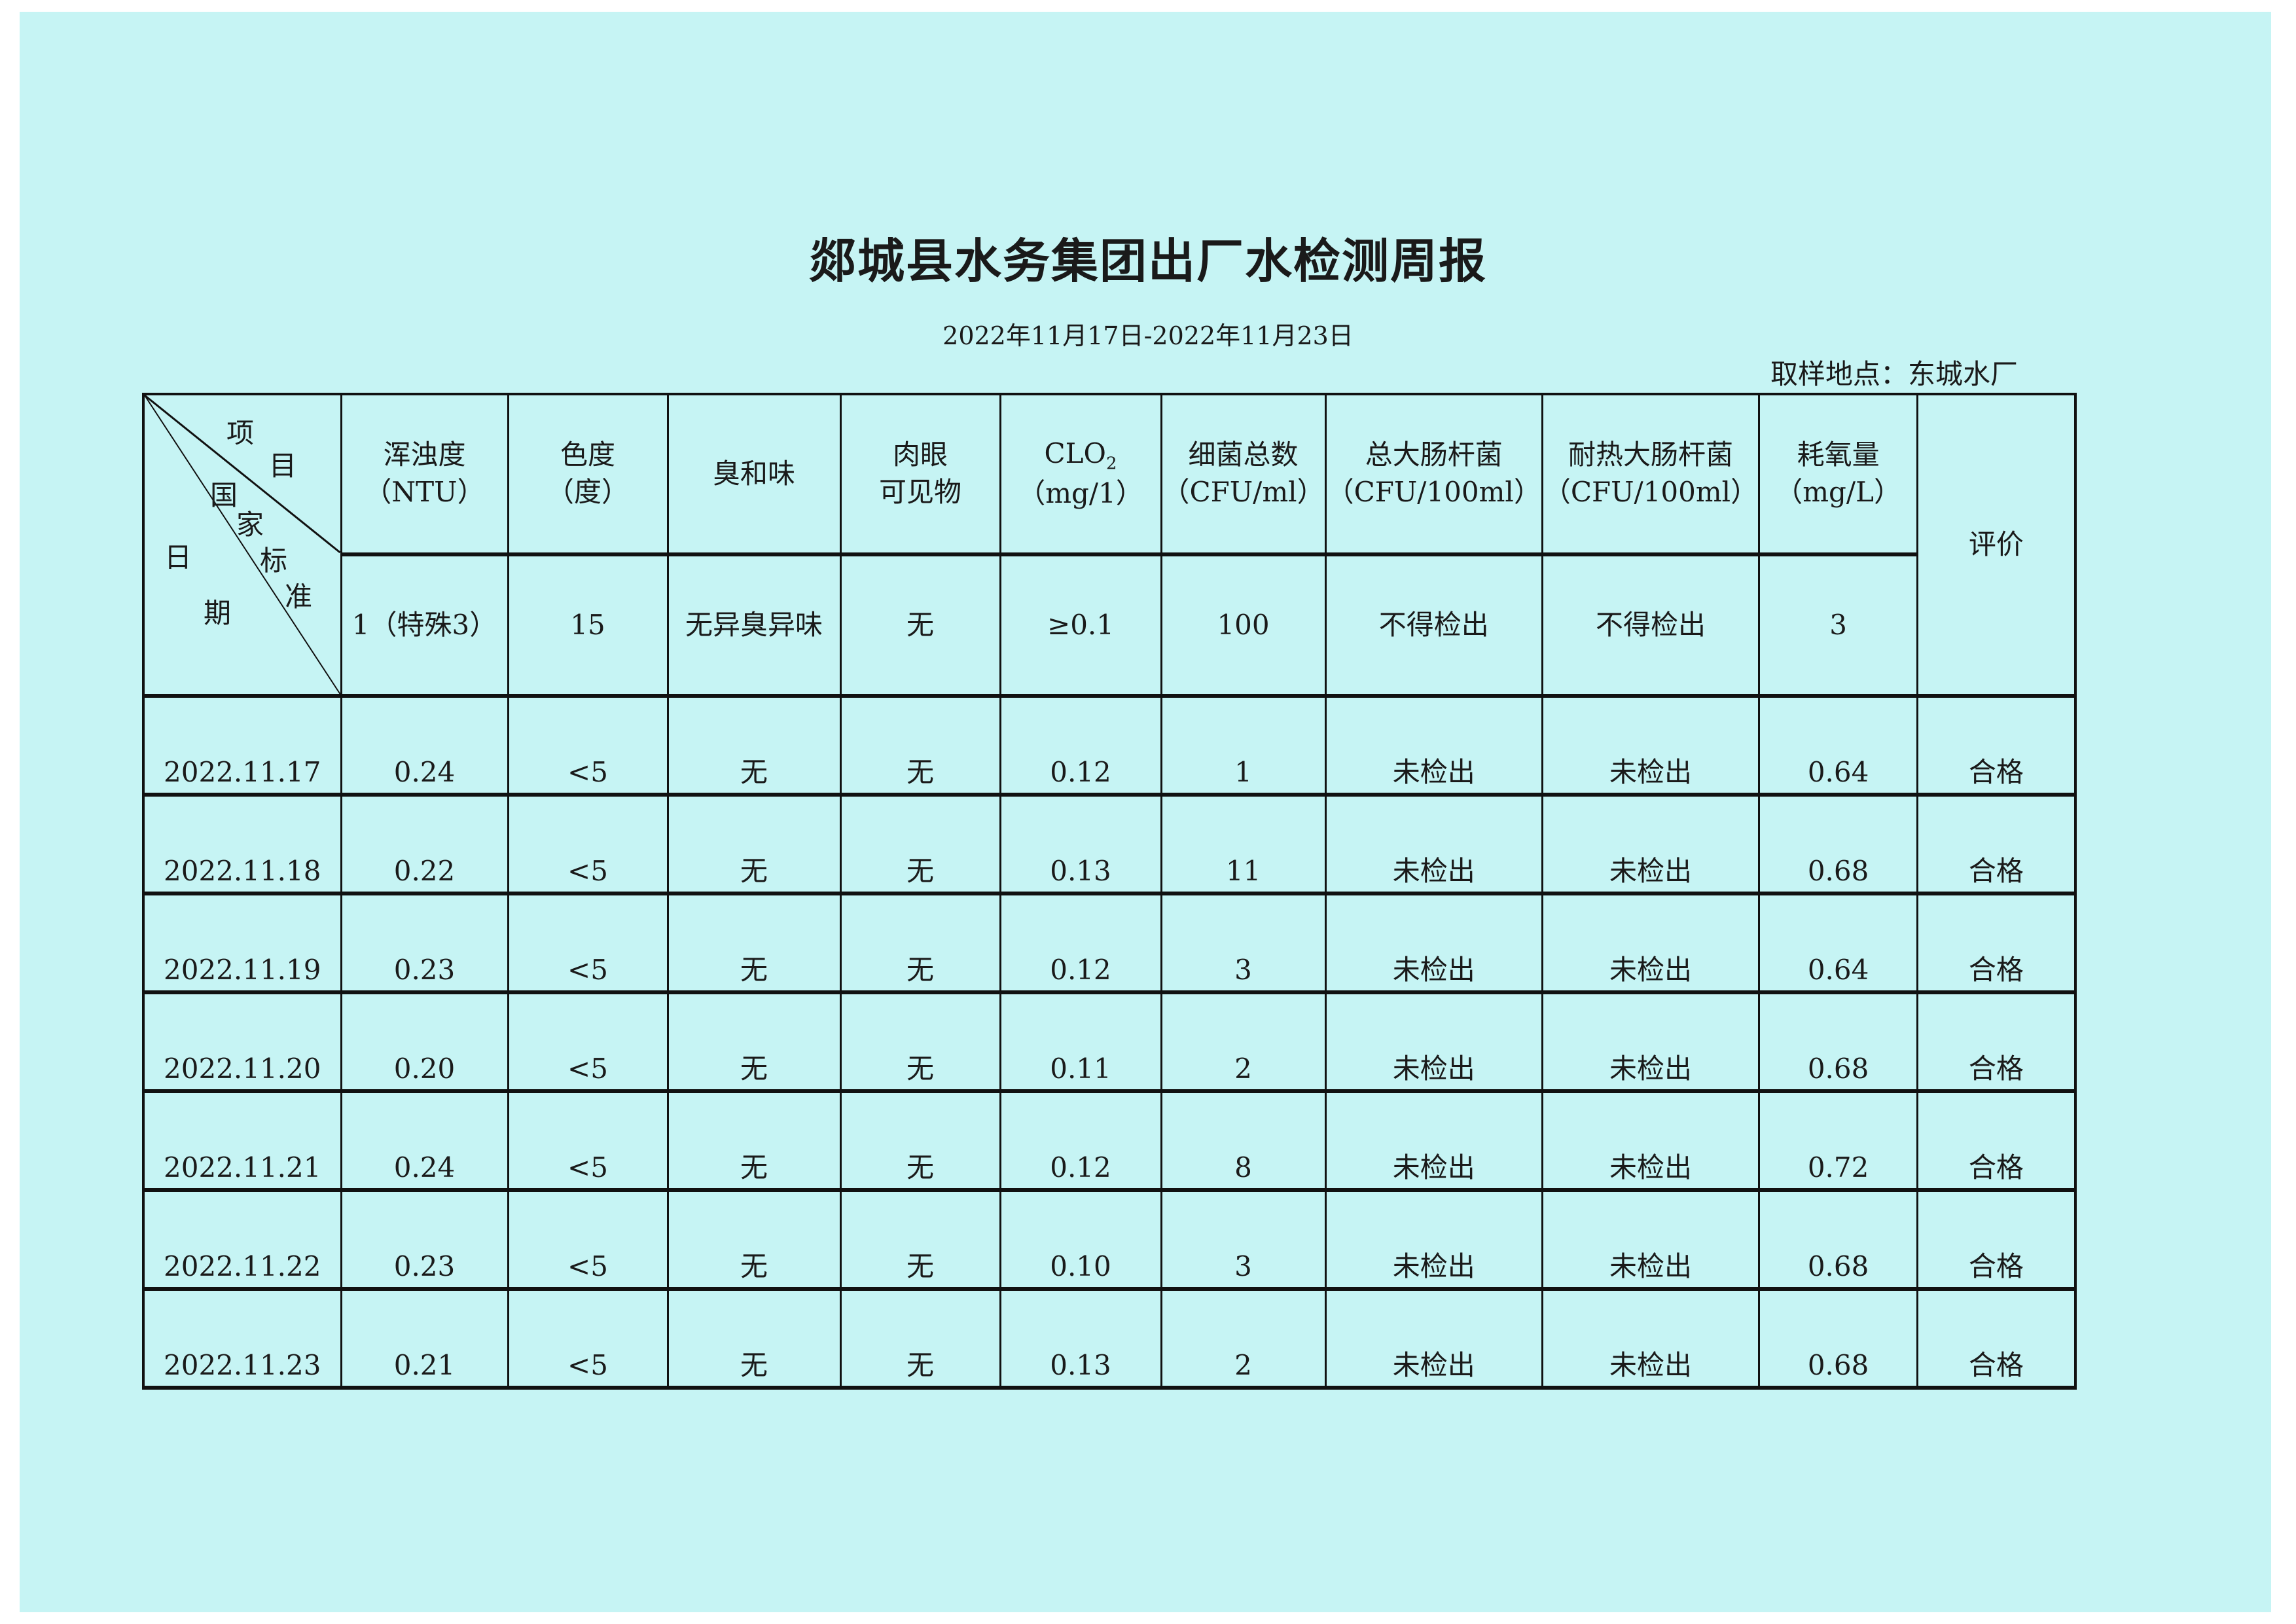  Describe the element at coordinates (242, 746) in the screenshot. I see `date-cell: 2022.11.17` at that location.